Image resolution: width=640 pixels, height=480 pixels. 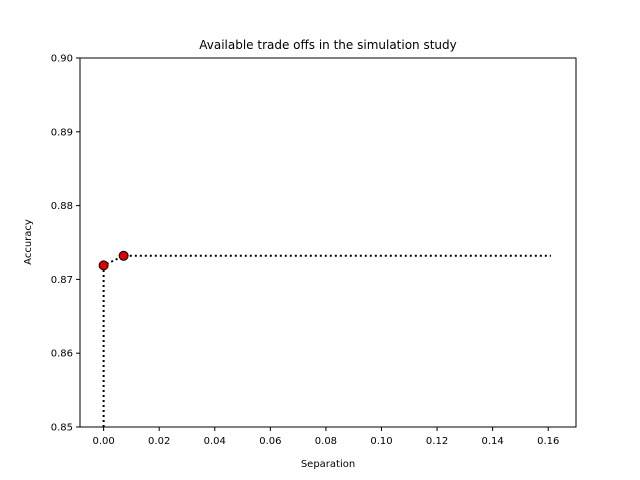 I want to click on x-tick-label: 0.04, so click(x=215, y=441).